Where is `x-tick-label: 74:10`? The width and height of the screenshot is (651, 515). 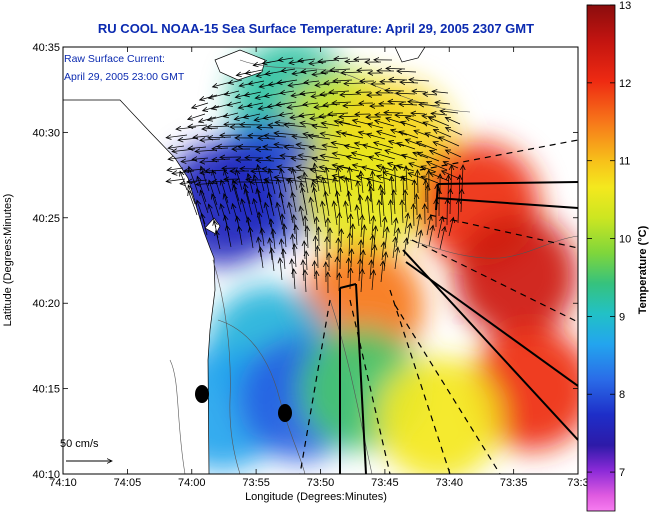 x-tick-label: 74:10 is located at coordinates (63, 483).